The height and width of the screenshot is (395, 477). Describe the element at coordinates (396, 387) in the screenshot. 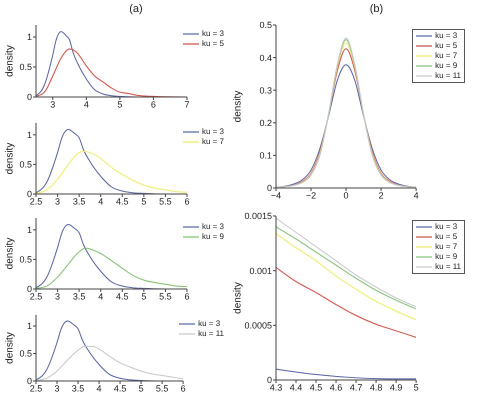

I see `x-tick-label: 4.9` at that location.